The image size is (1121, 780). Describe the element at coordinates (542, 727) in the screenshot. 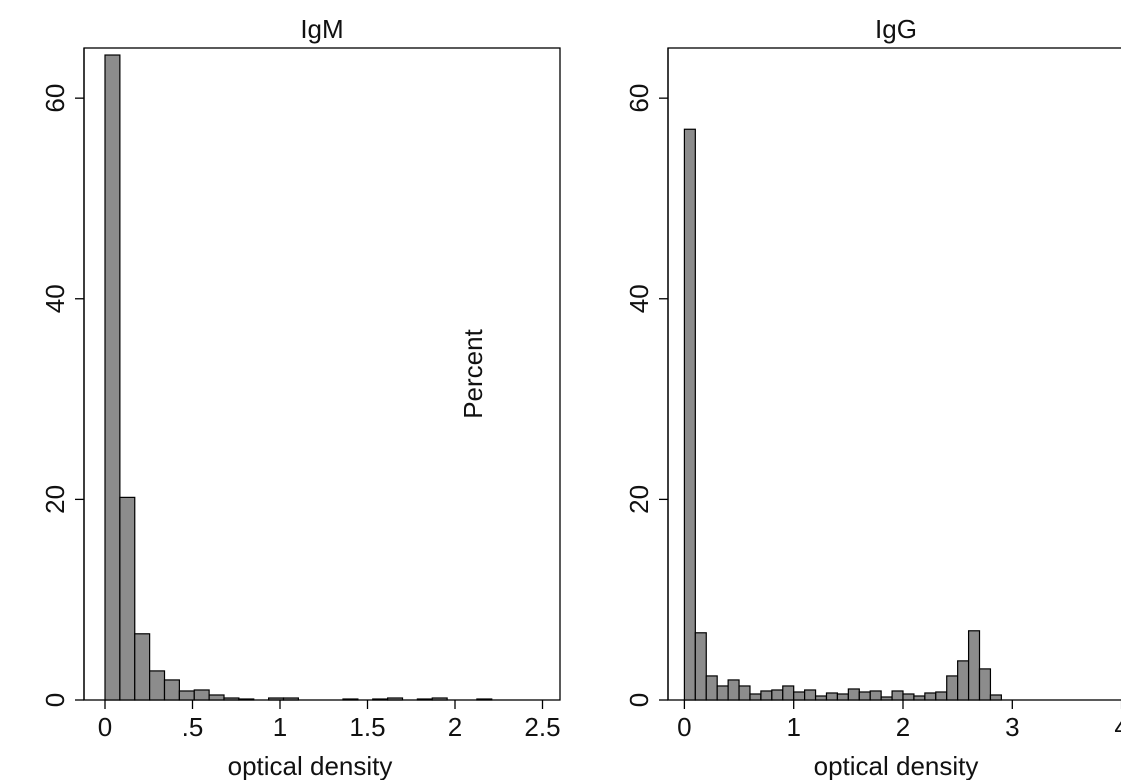

I see `igm-x-tick-label-2.5: 2.5` at that location.